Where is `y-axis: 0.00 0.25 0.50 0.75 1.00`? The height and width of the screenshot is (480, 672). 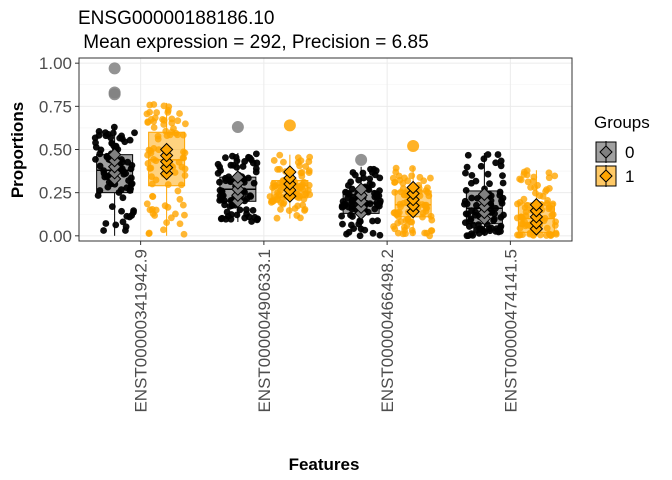 y-axis: 0.00 0.25 0.50 0.75 1.00 is located at coordinates (59, 150).